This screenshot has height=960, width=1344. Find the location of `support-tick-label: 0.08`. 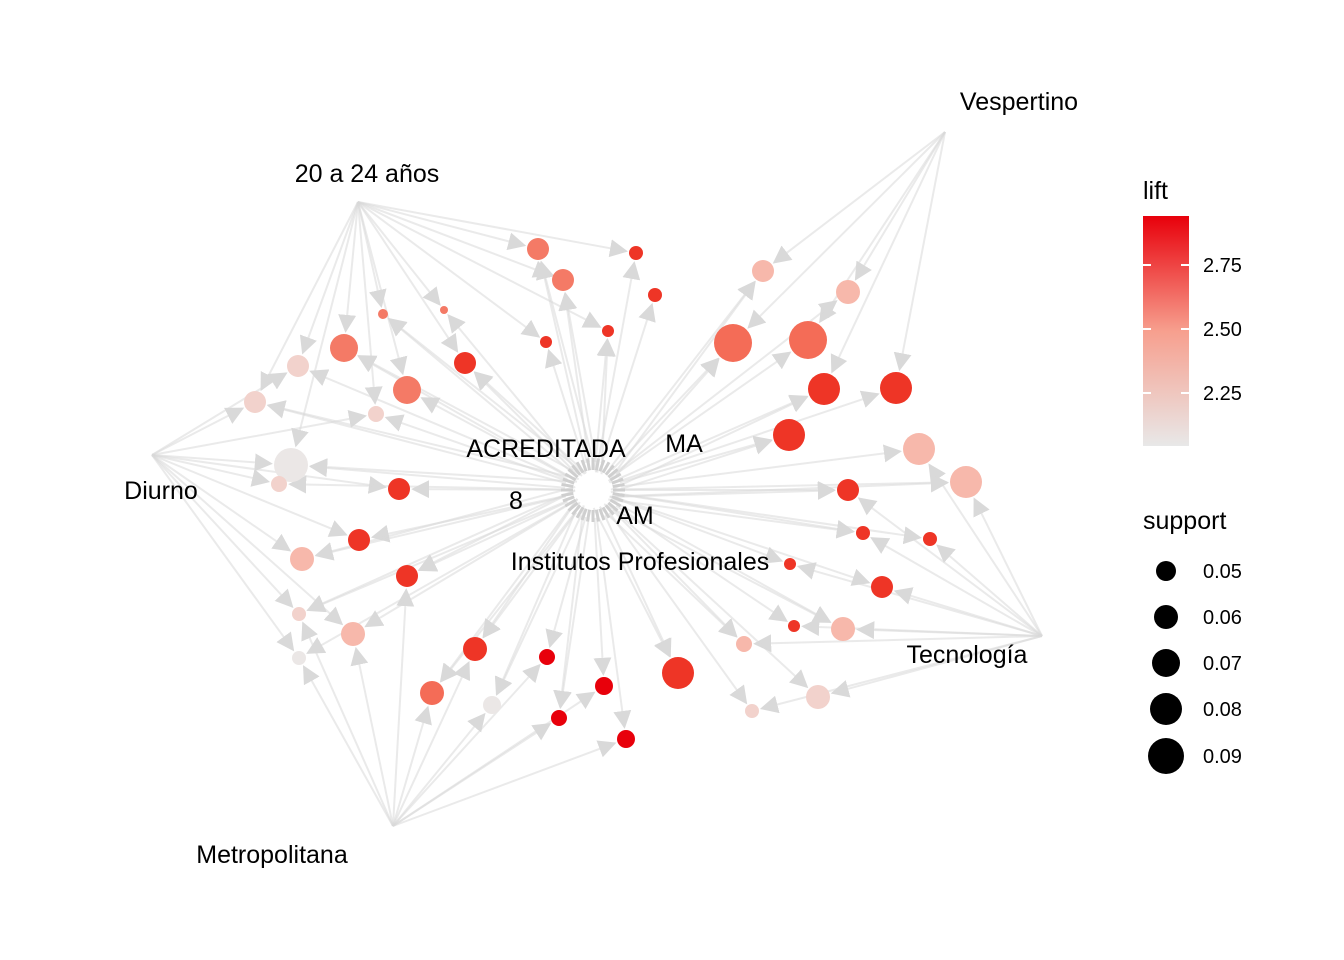

support-tick-label: 0.08 is located at coordinates (1222, 710).